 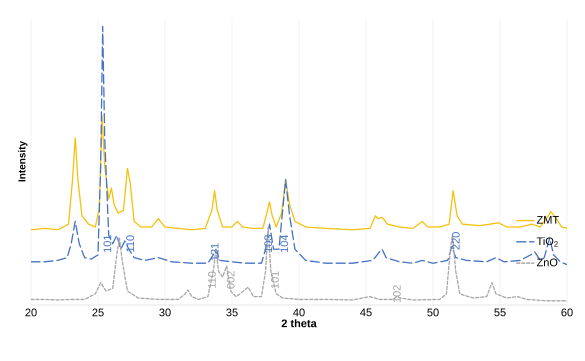 What do you see at coordinates (284, 243) in the screenshot?
I see `annotation: 104` at bounding box center [284, 243].